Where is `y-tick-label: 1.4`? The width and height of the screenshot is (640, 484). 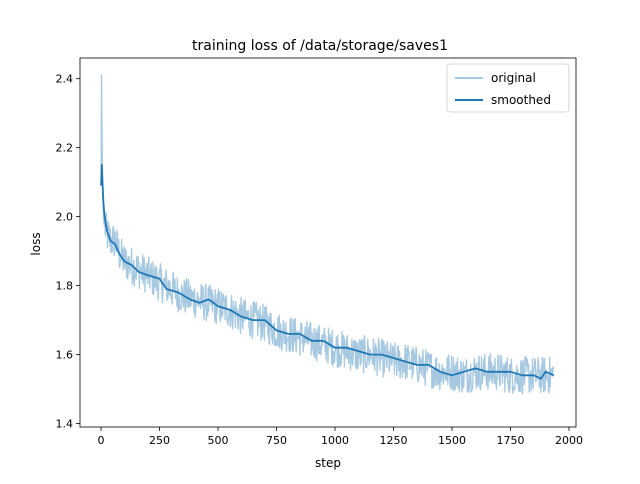 y-tick-label: 1.4 is located at coordinates (65, 424).